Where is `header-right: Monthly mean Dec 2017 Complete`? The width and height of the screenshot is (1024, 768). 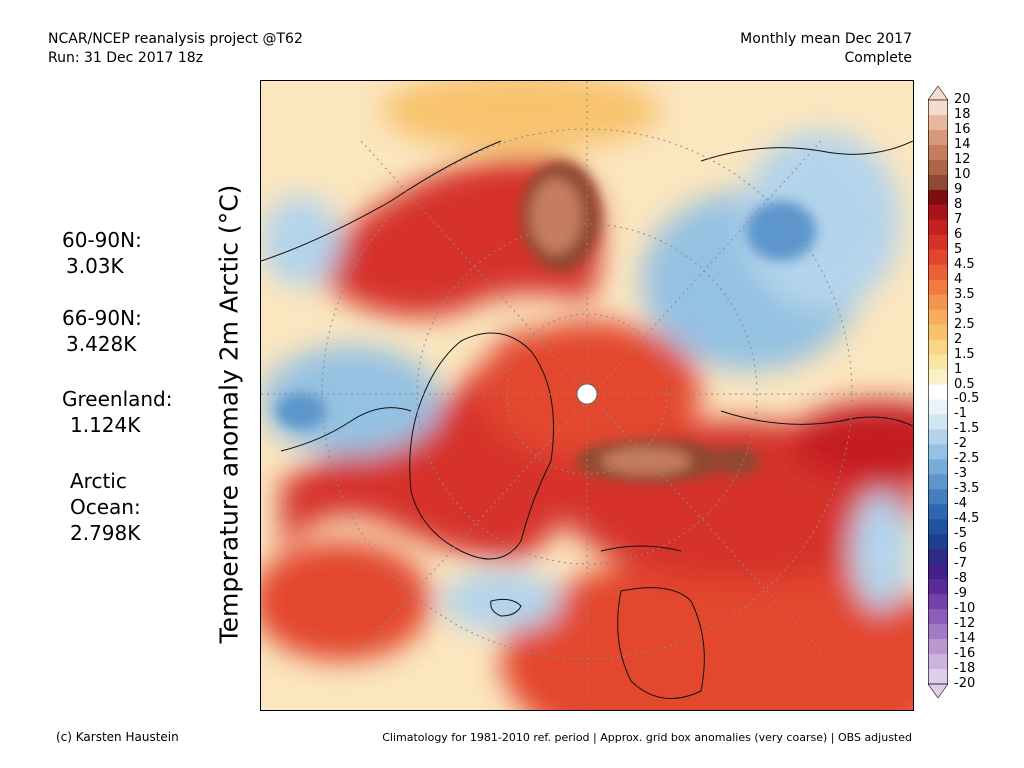
header-right: Monthly mean Dec 2017 Complete is located at coordinates (826, 49).